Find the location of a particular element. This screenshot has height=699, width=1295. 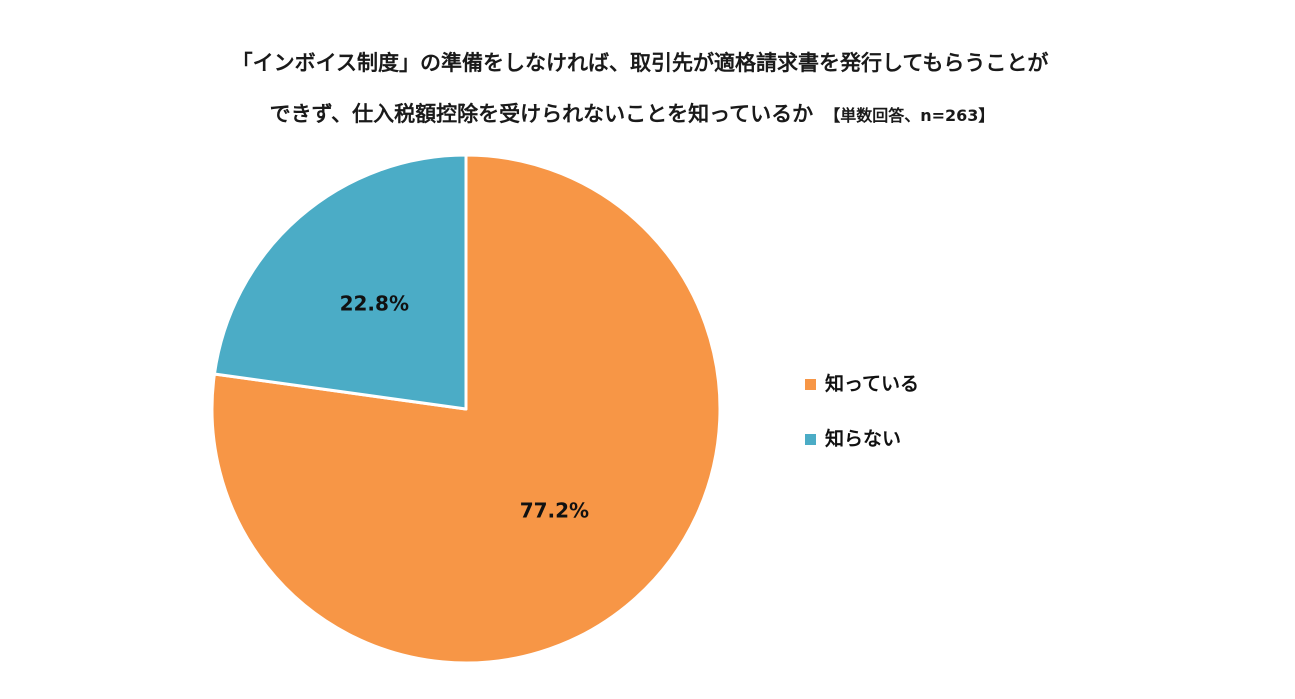

legend-item-1: 知っている is located at coordinates (862, 383).